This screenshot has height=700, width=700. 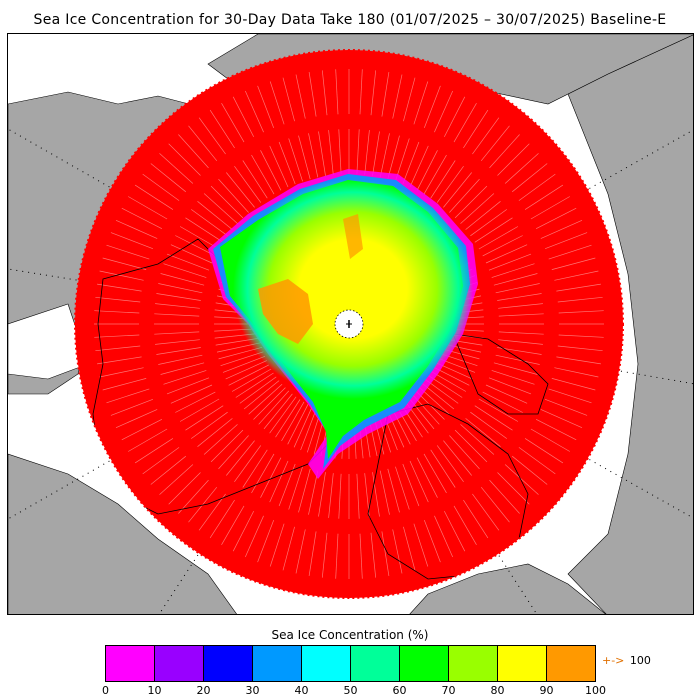 I want to click on pacific-ocean-gap, so click(x=48, y=341).